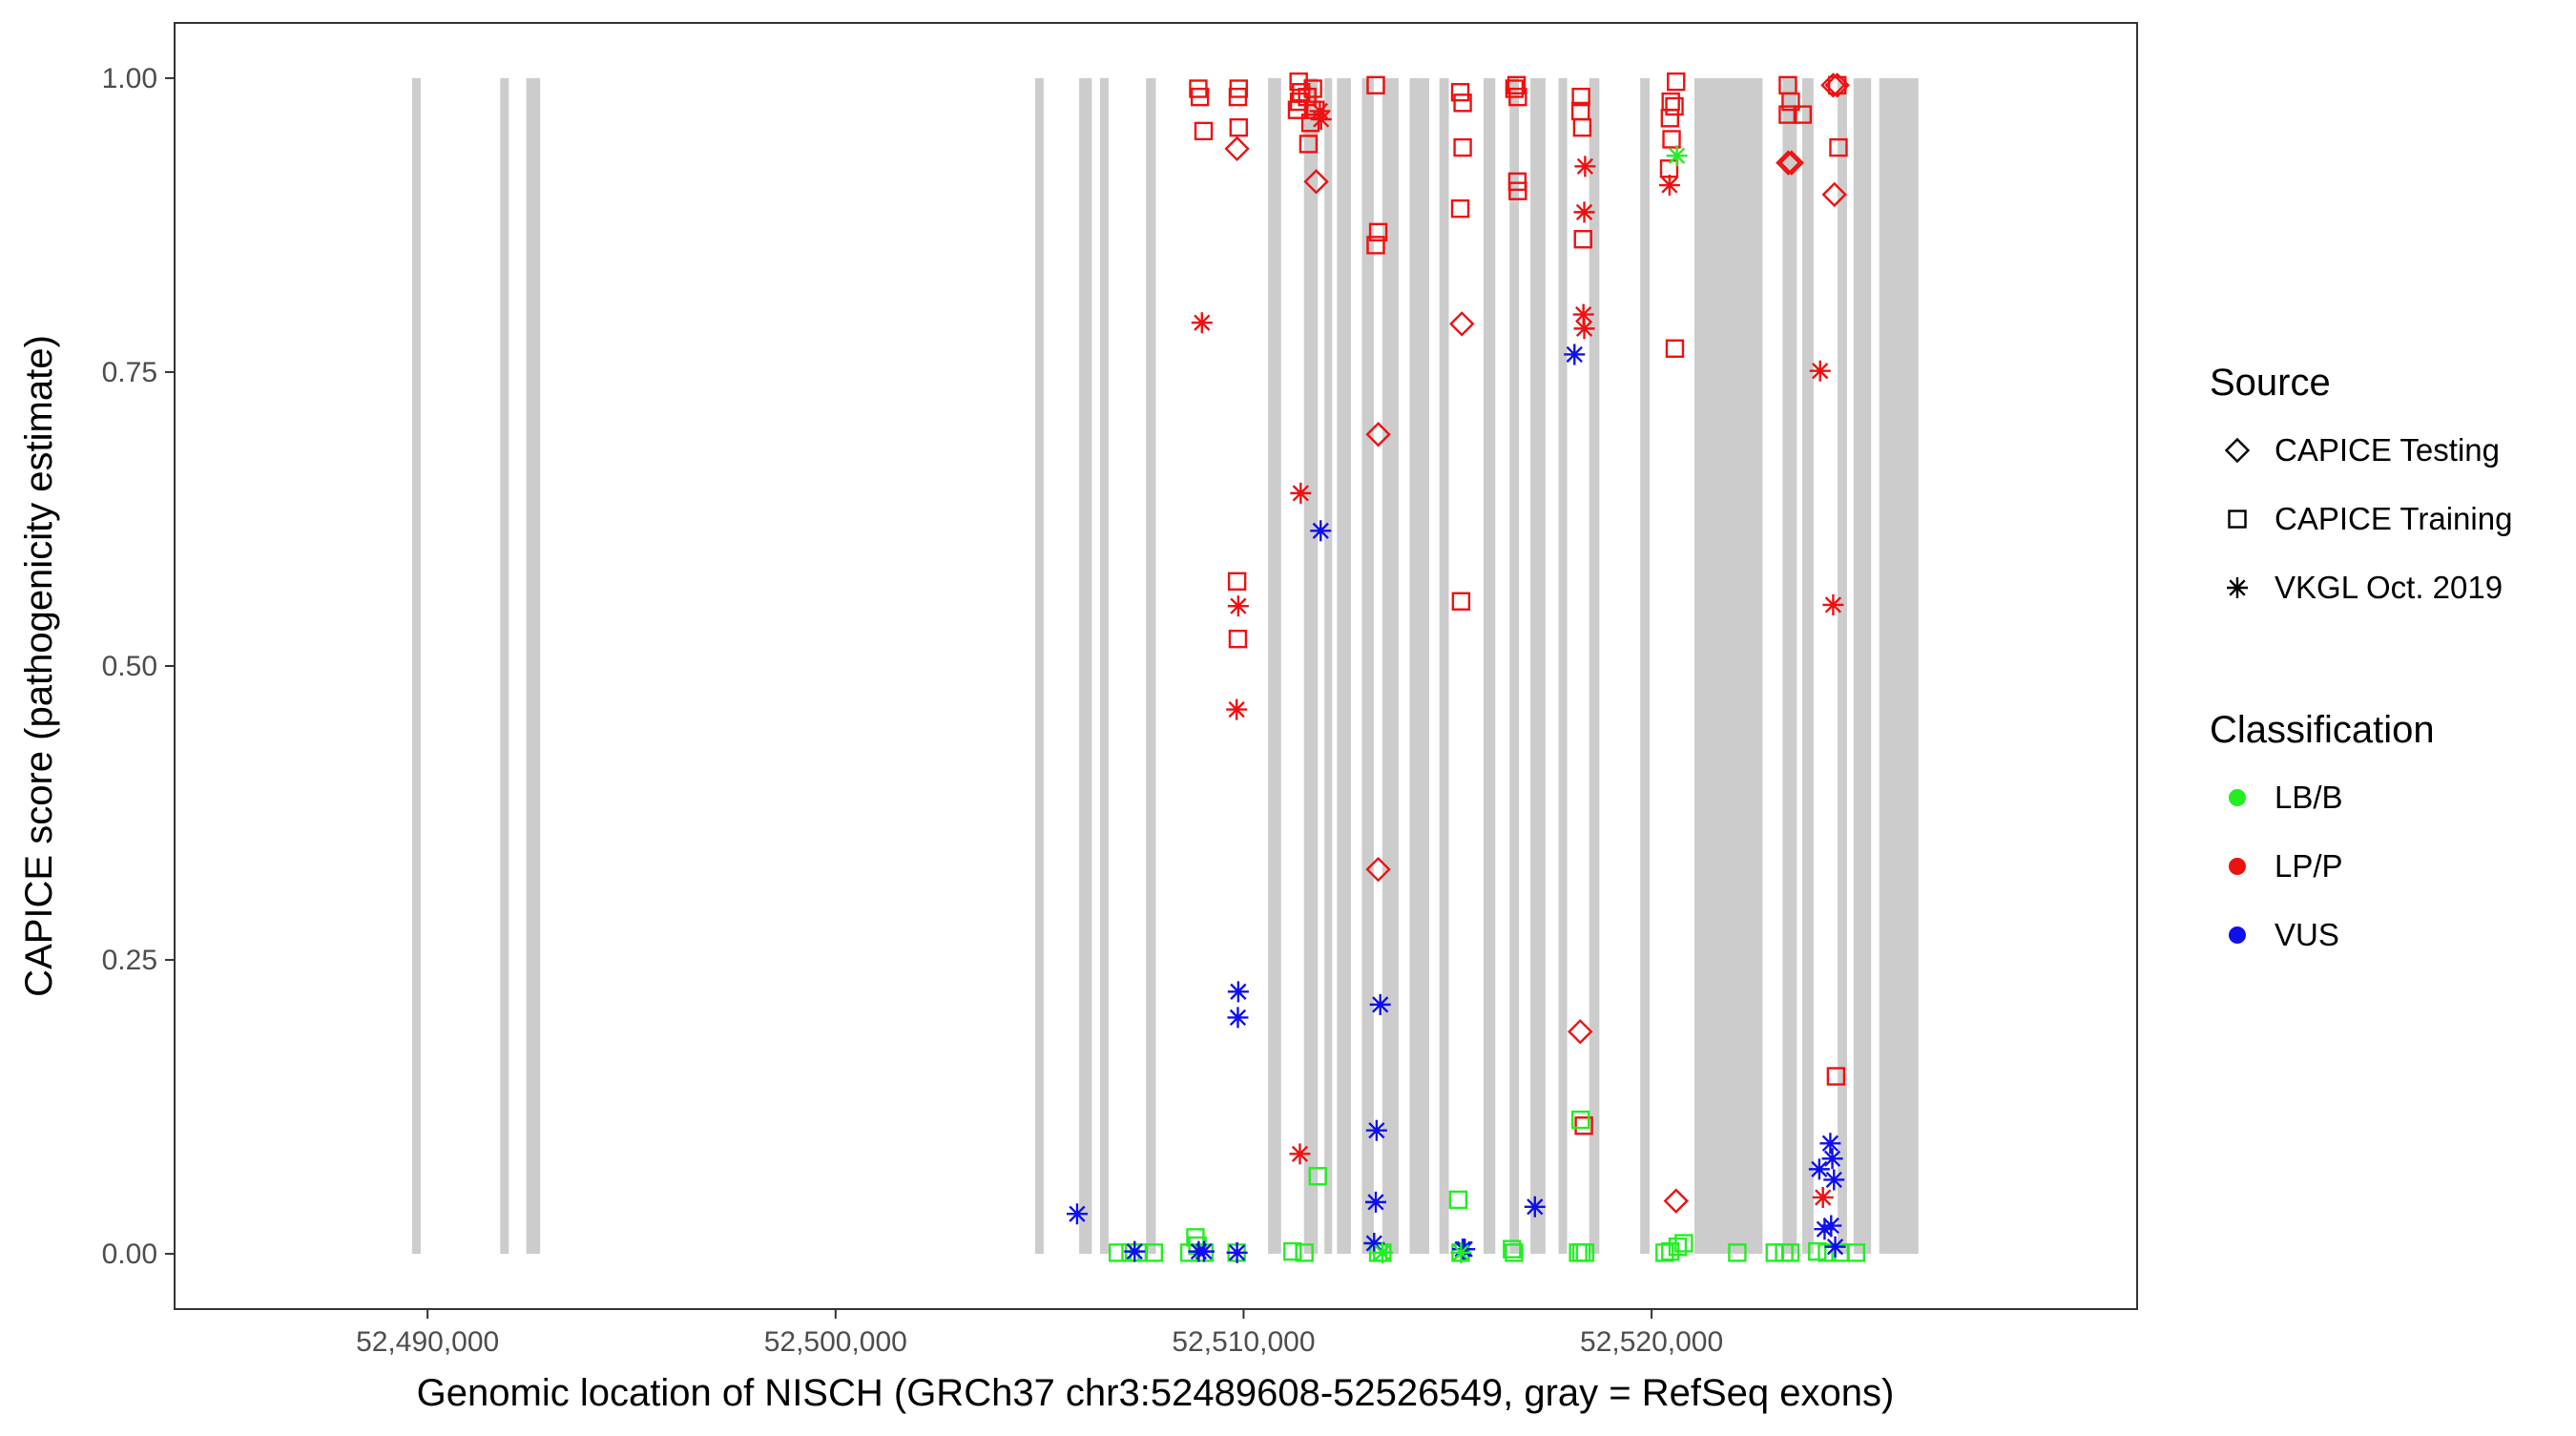 This screenshot has height=1436, width=2576. Describe the element at coordinates (129, 78) in the screenshot. I see `y-tick-label: 1.00` at that location.